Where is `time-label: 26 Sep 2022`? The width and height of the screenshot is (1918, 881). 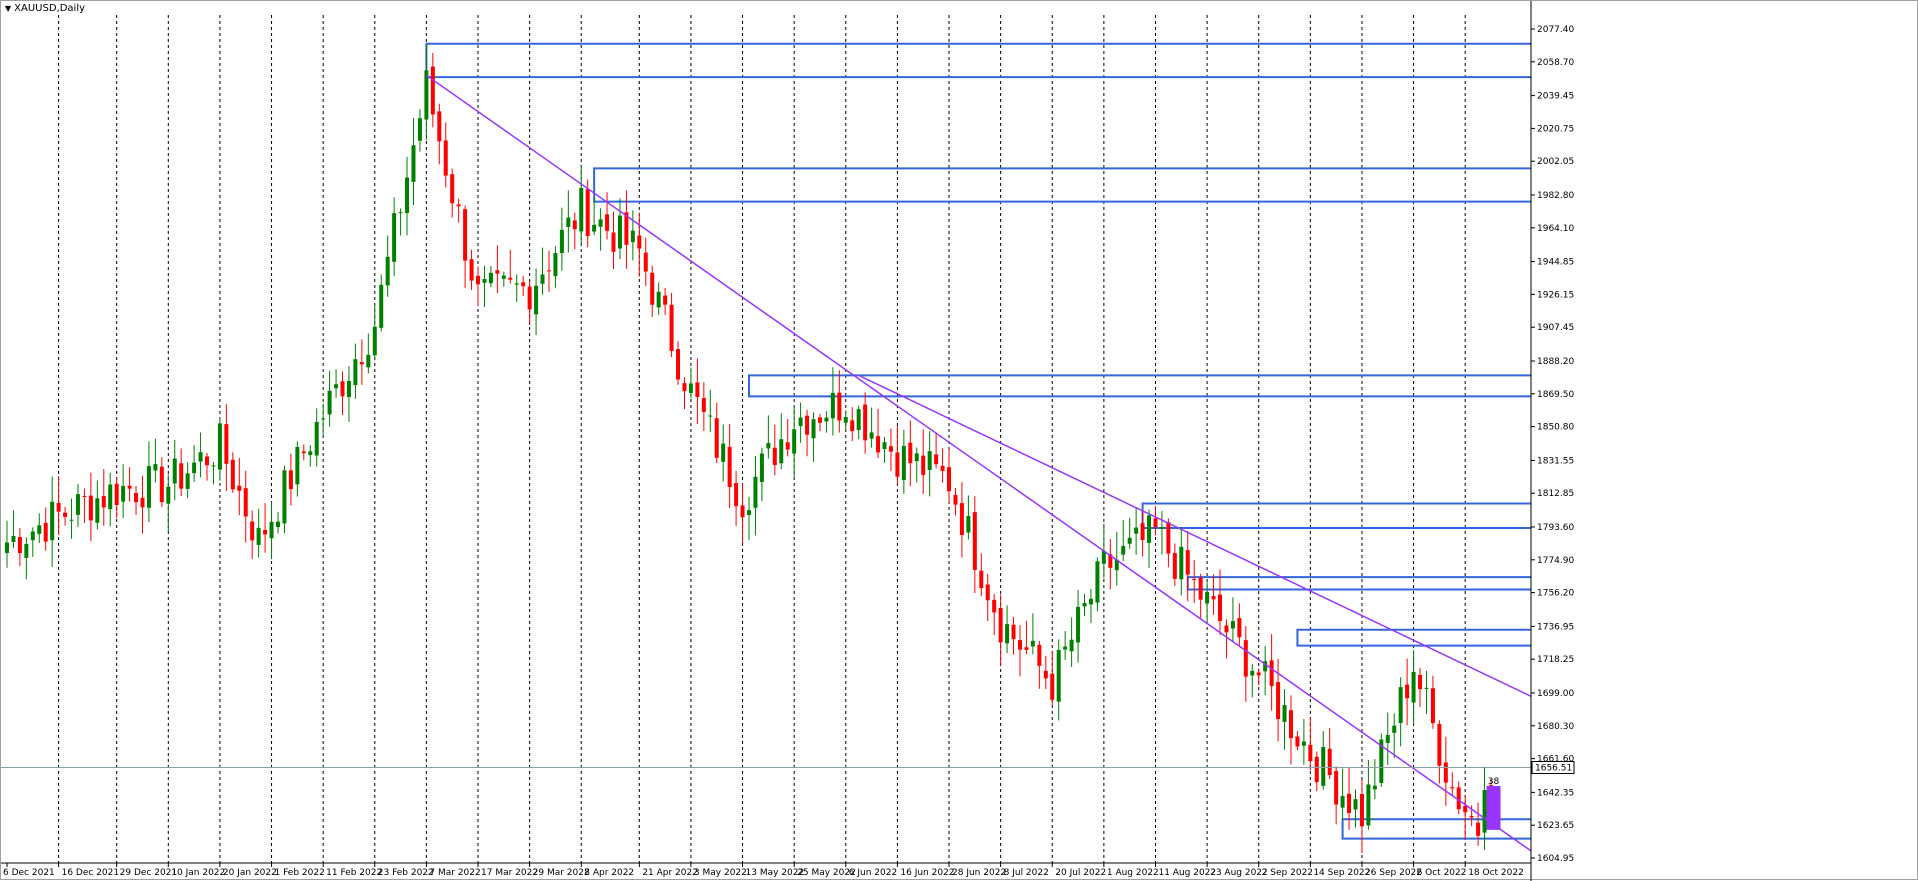 time-label: 26 Sep 2022 is located at coordinates (1393, 873).